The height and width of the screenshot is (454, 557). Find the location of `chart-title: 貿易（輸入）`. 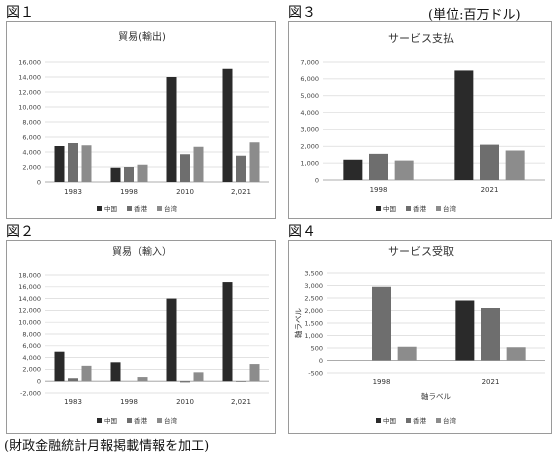

chart-title: 貿易（輸入） is located at coordinates (142, 251).